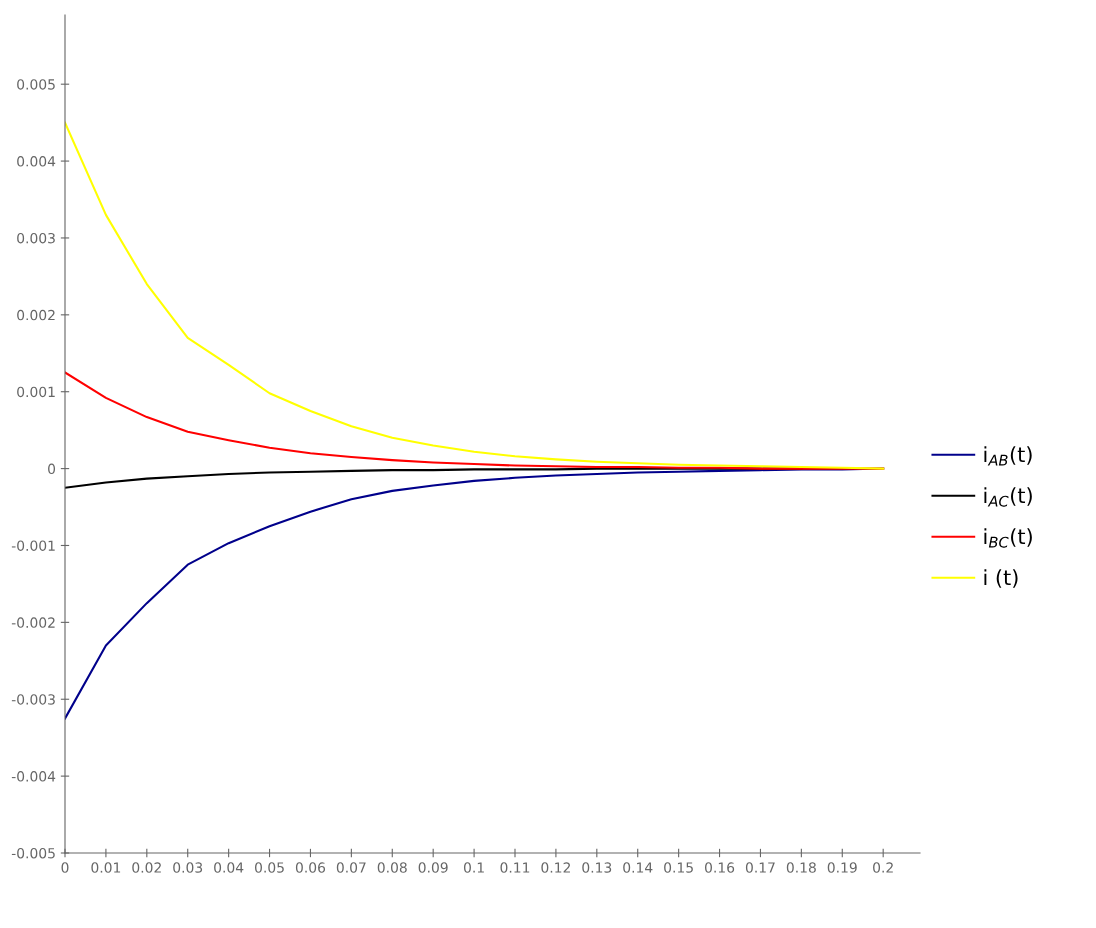 This screenshot has width=1096, height=928. I want to click on y-tick-label: -0.002, so click(33, 622).